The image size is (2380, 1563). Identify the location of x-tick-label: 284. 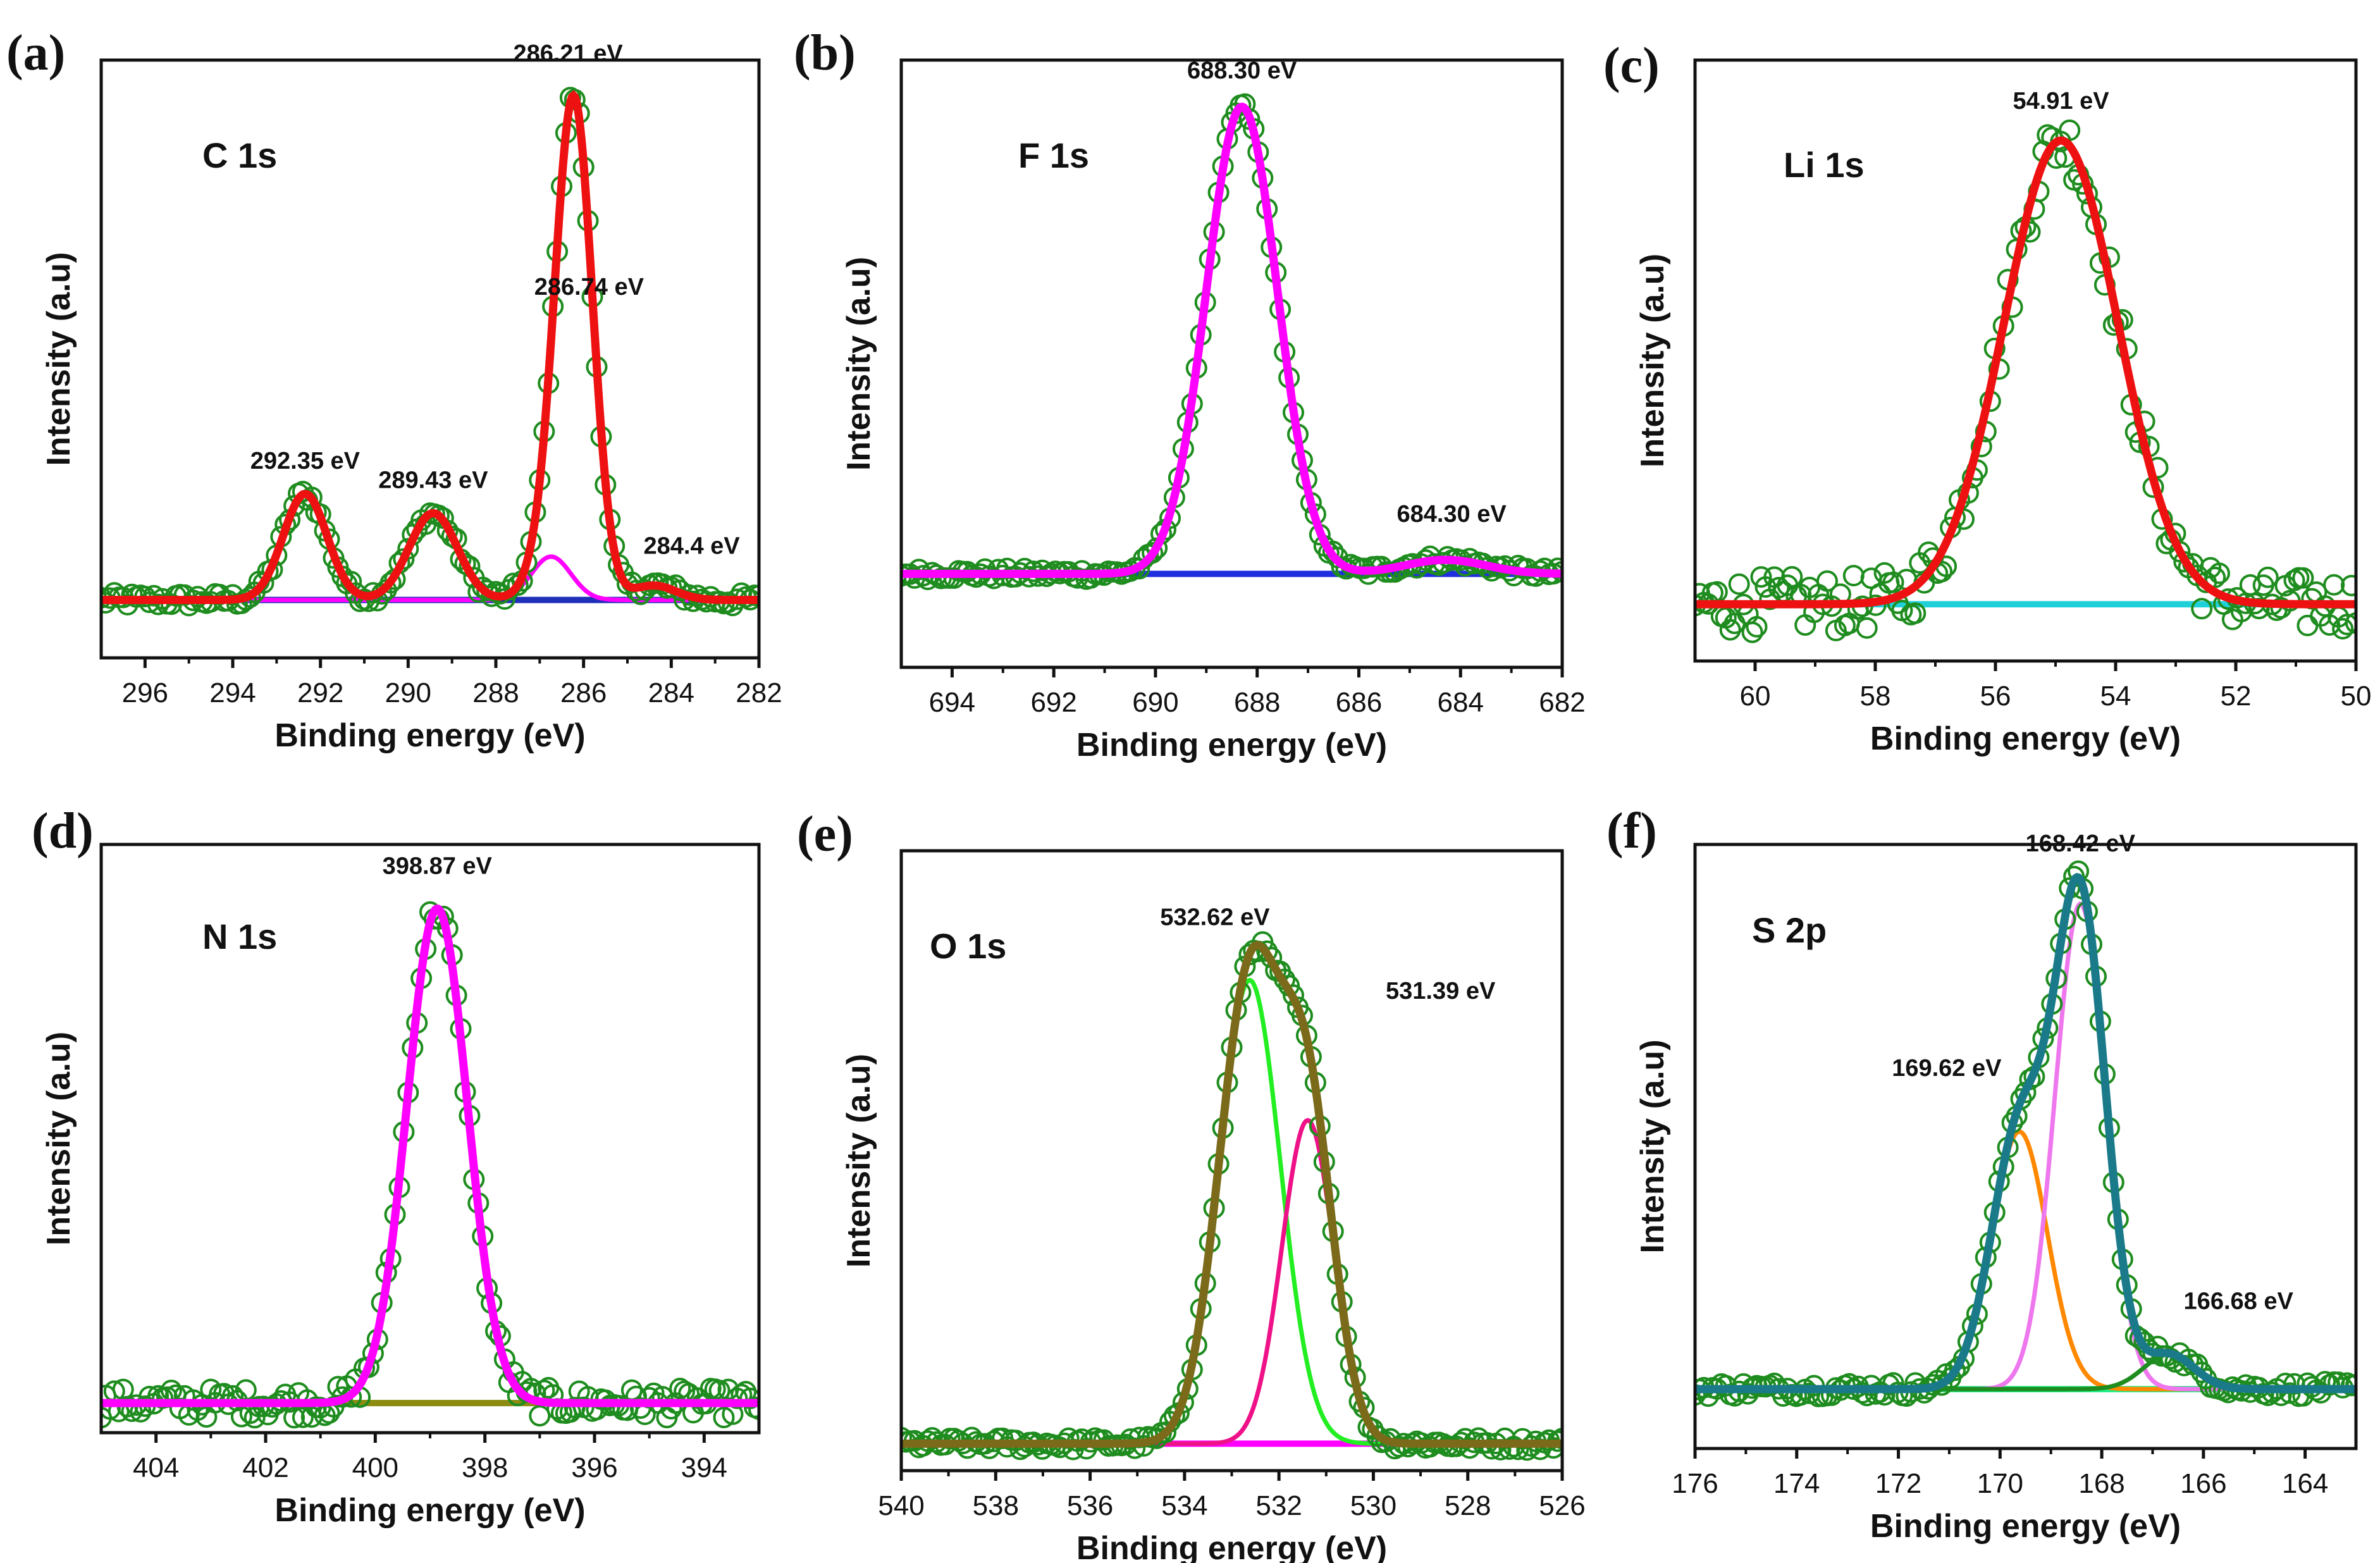
(671, 692).